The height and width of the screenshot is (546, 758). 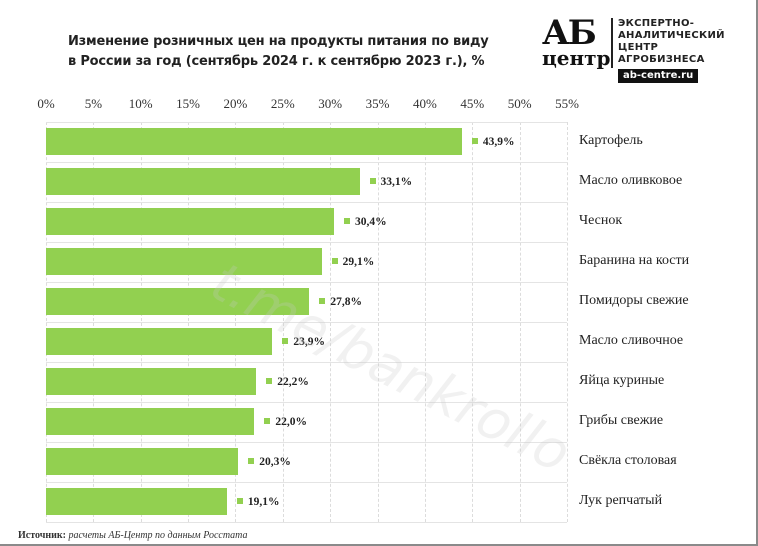 What do you see at coordinates (140, 103) in the screenshot?
I see `x-axis-tick-label: 10%` at bounding box center [140, 103].